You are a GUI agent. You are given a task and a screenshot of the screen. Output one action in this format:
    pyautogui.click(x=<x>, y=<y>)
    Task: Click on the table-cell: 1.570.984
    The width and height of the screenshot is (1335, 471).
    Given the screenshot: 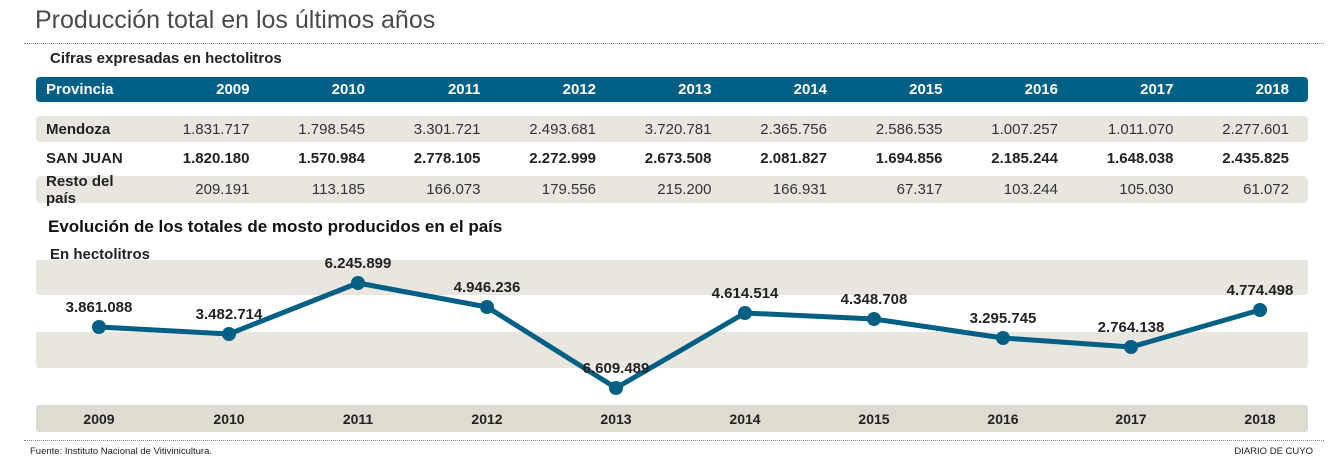 What is the action you would take?
    pyautogui.click(x=331, y=158)
    